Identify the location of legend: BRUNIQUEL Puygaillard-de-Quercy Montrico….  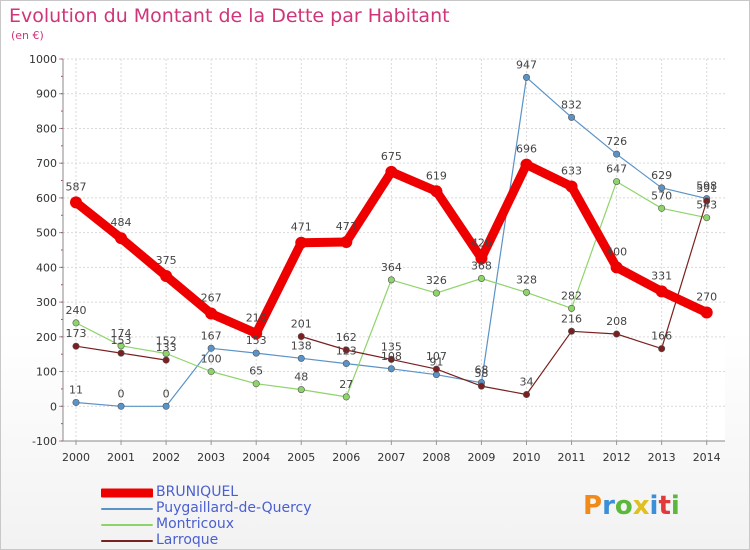
(251, 517).